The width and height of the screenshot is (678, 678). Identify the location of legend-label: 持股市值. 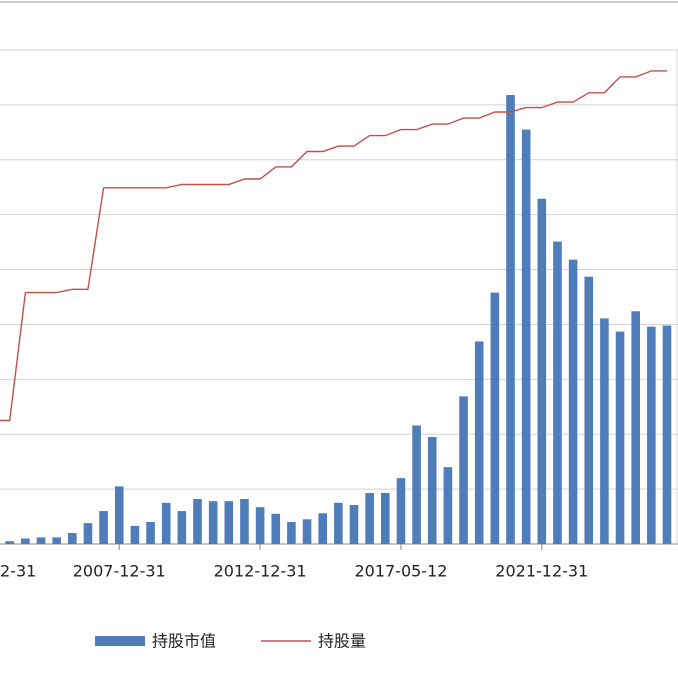
(184, 641).